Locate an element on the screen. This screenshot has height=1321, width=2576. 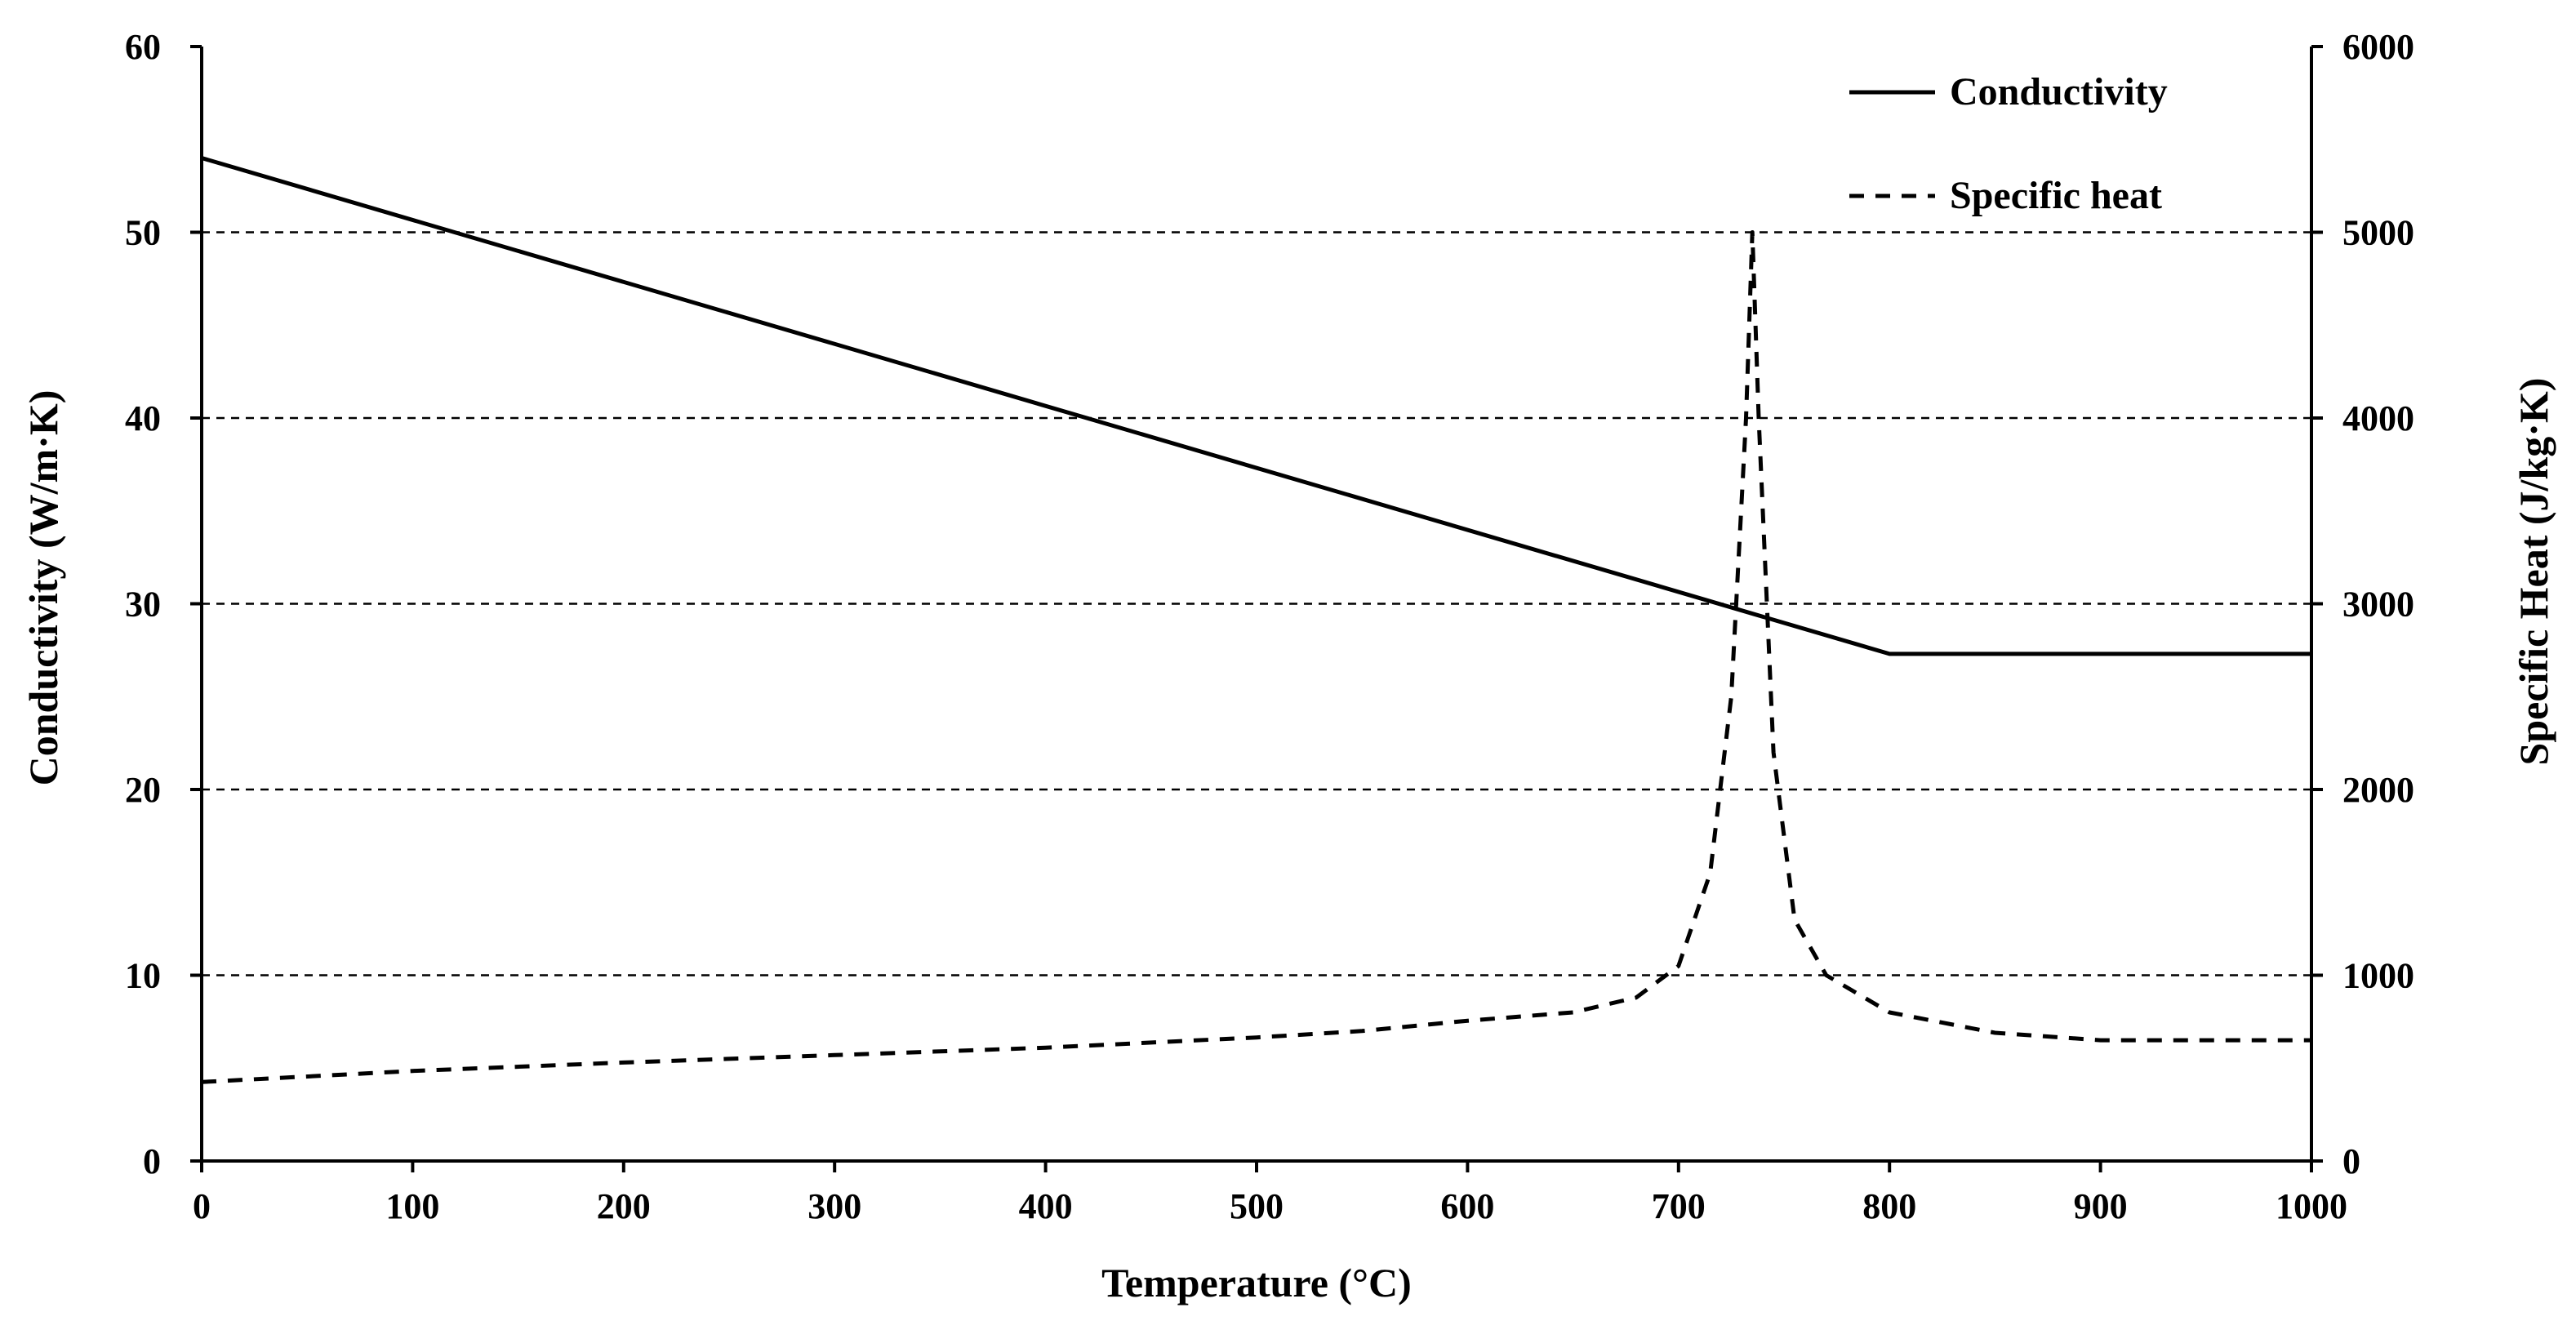
y-right-tick-label: 5000 is located at coordinates (2378, 233).